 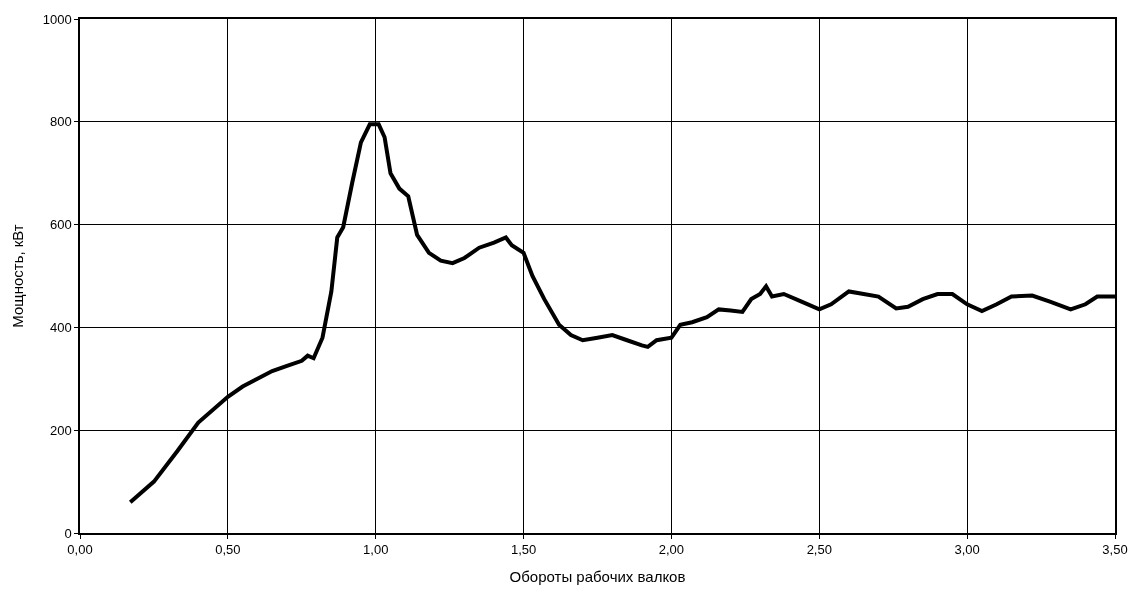 I want to click on y-axis-title: Мощность, кВт, so click(x=18, y=276).